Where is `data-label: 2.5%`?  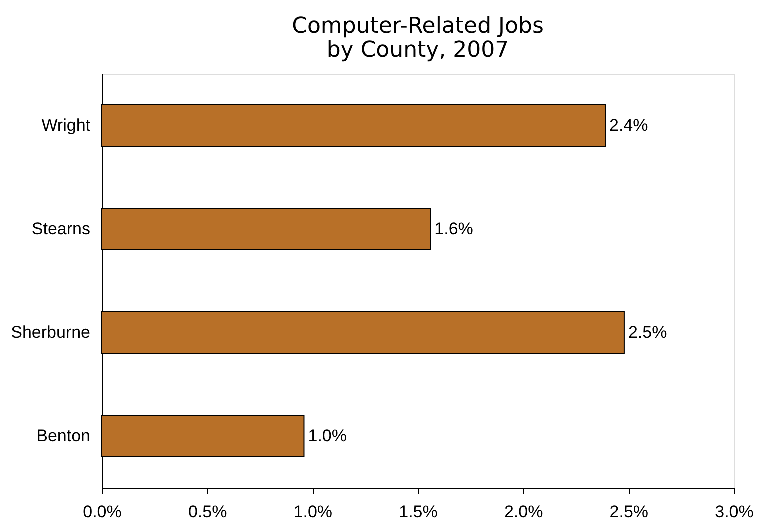 data-label: 2.5% is located at coordinates (648, 332).